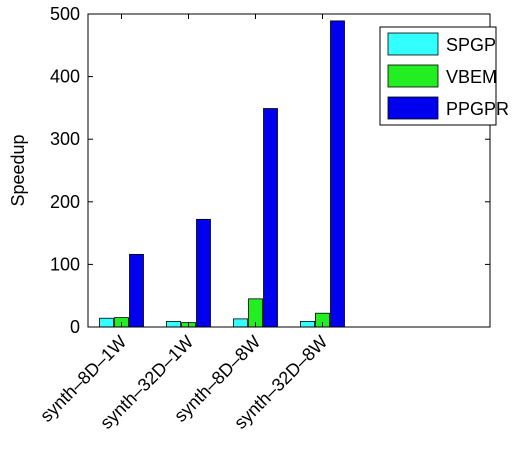  Describe the element at coordinates (18, 170) in the screenshot. I see `y-axis-label: Speedup` at that location.